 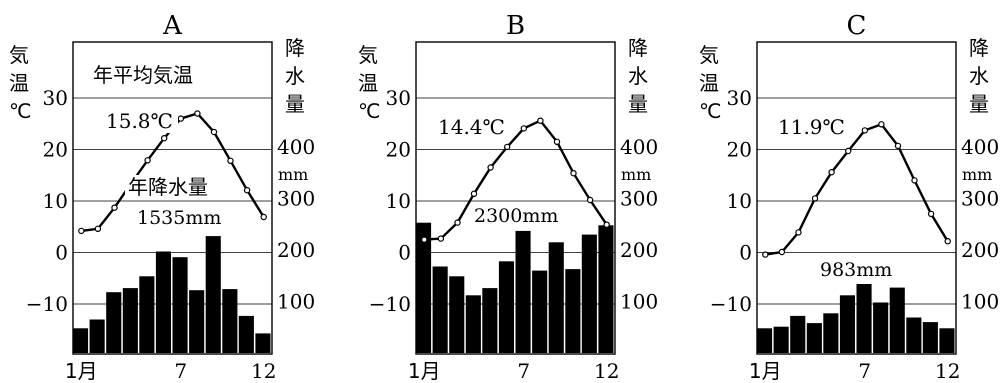 What do you see at coordinates (168, 187) in the screenshot?
I see `annual-precip-label: 年降水量` at bounding box center [168, 187].